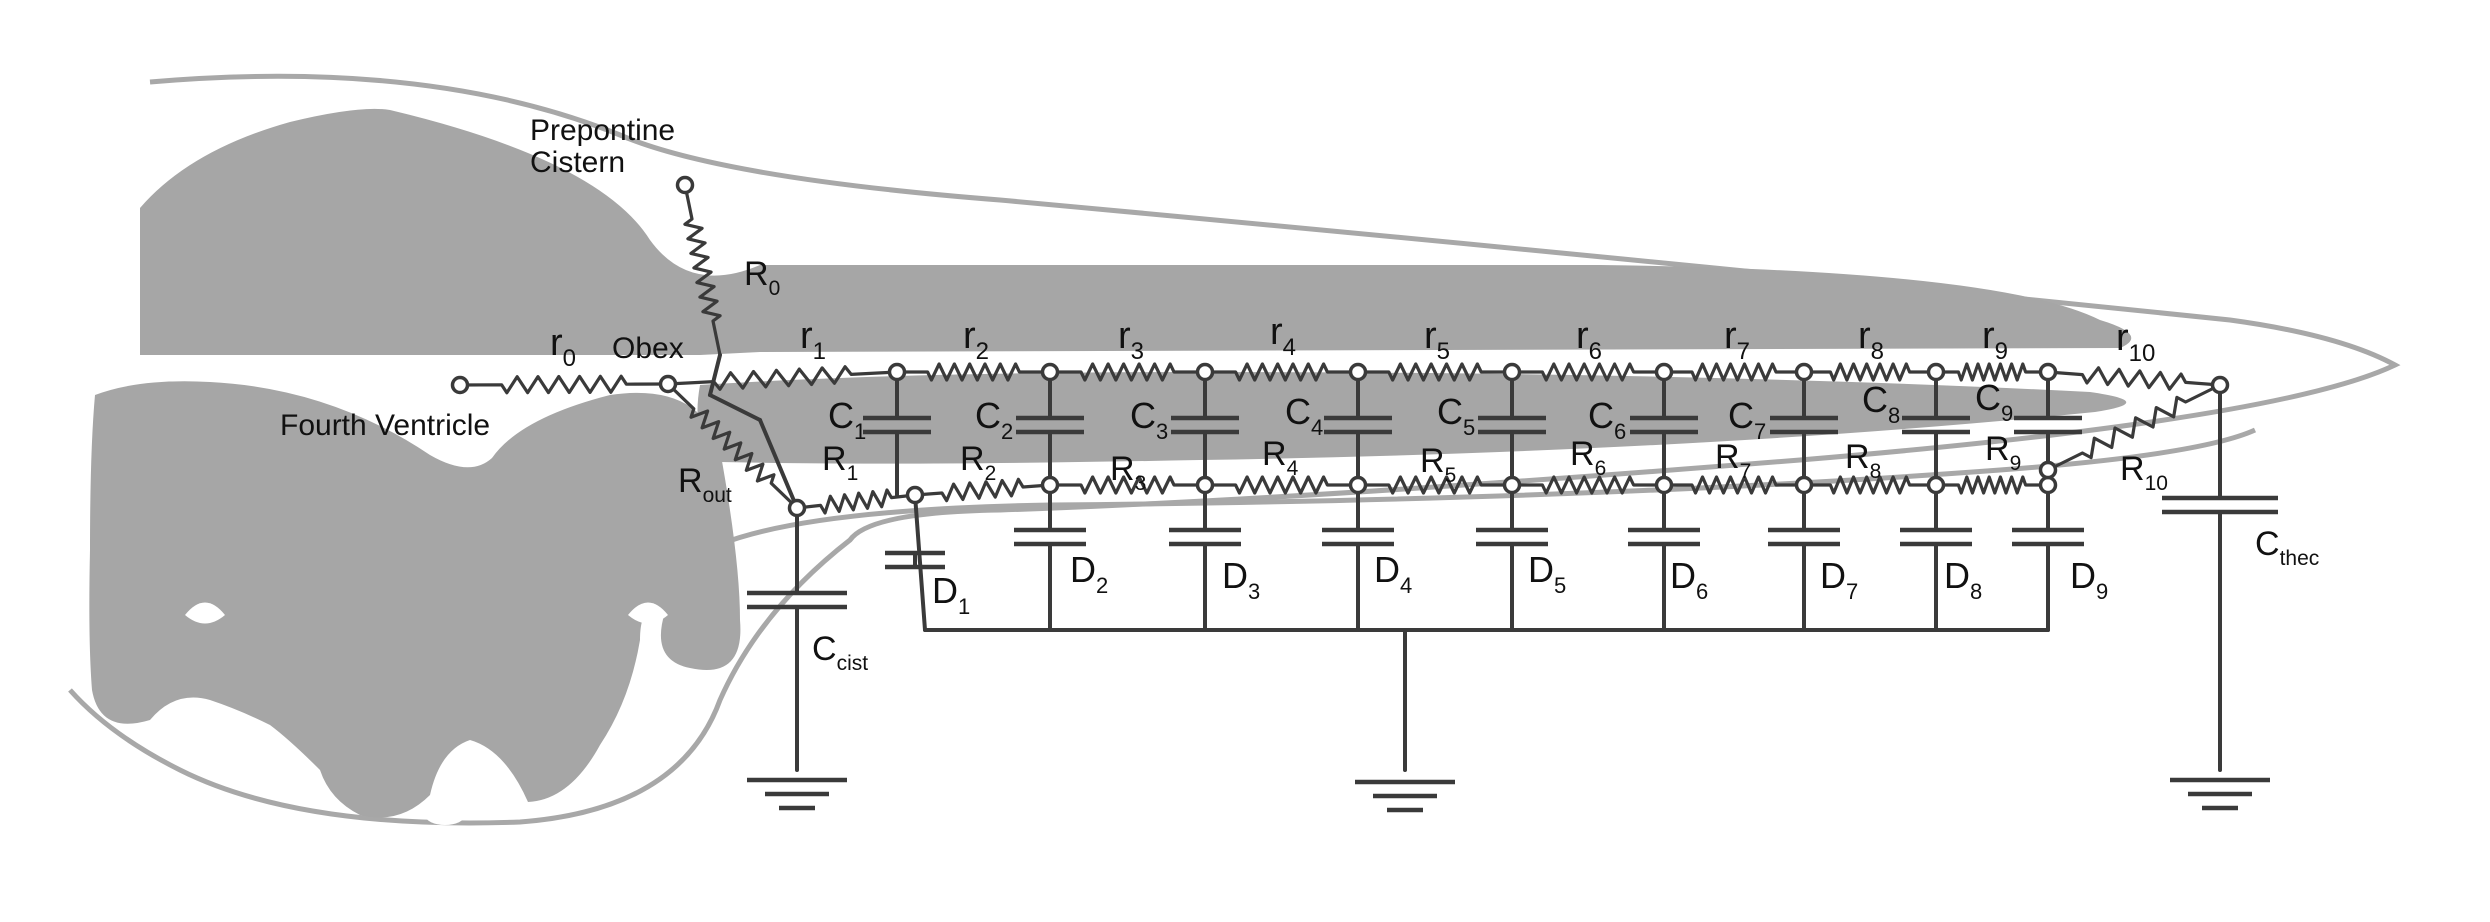  What do you see at coordinates (1936, 428) in the screenshot?
I see `capacitor-C8` at bounding box center [1936, 428].